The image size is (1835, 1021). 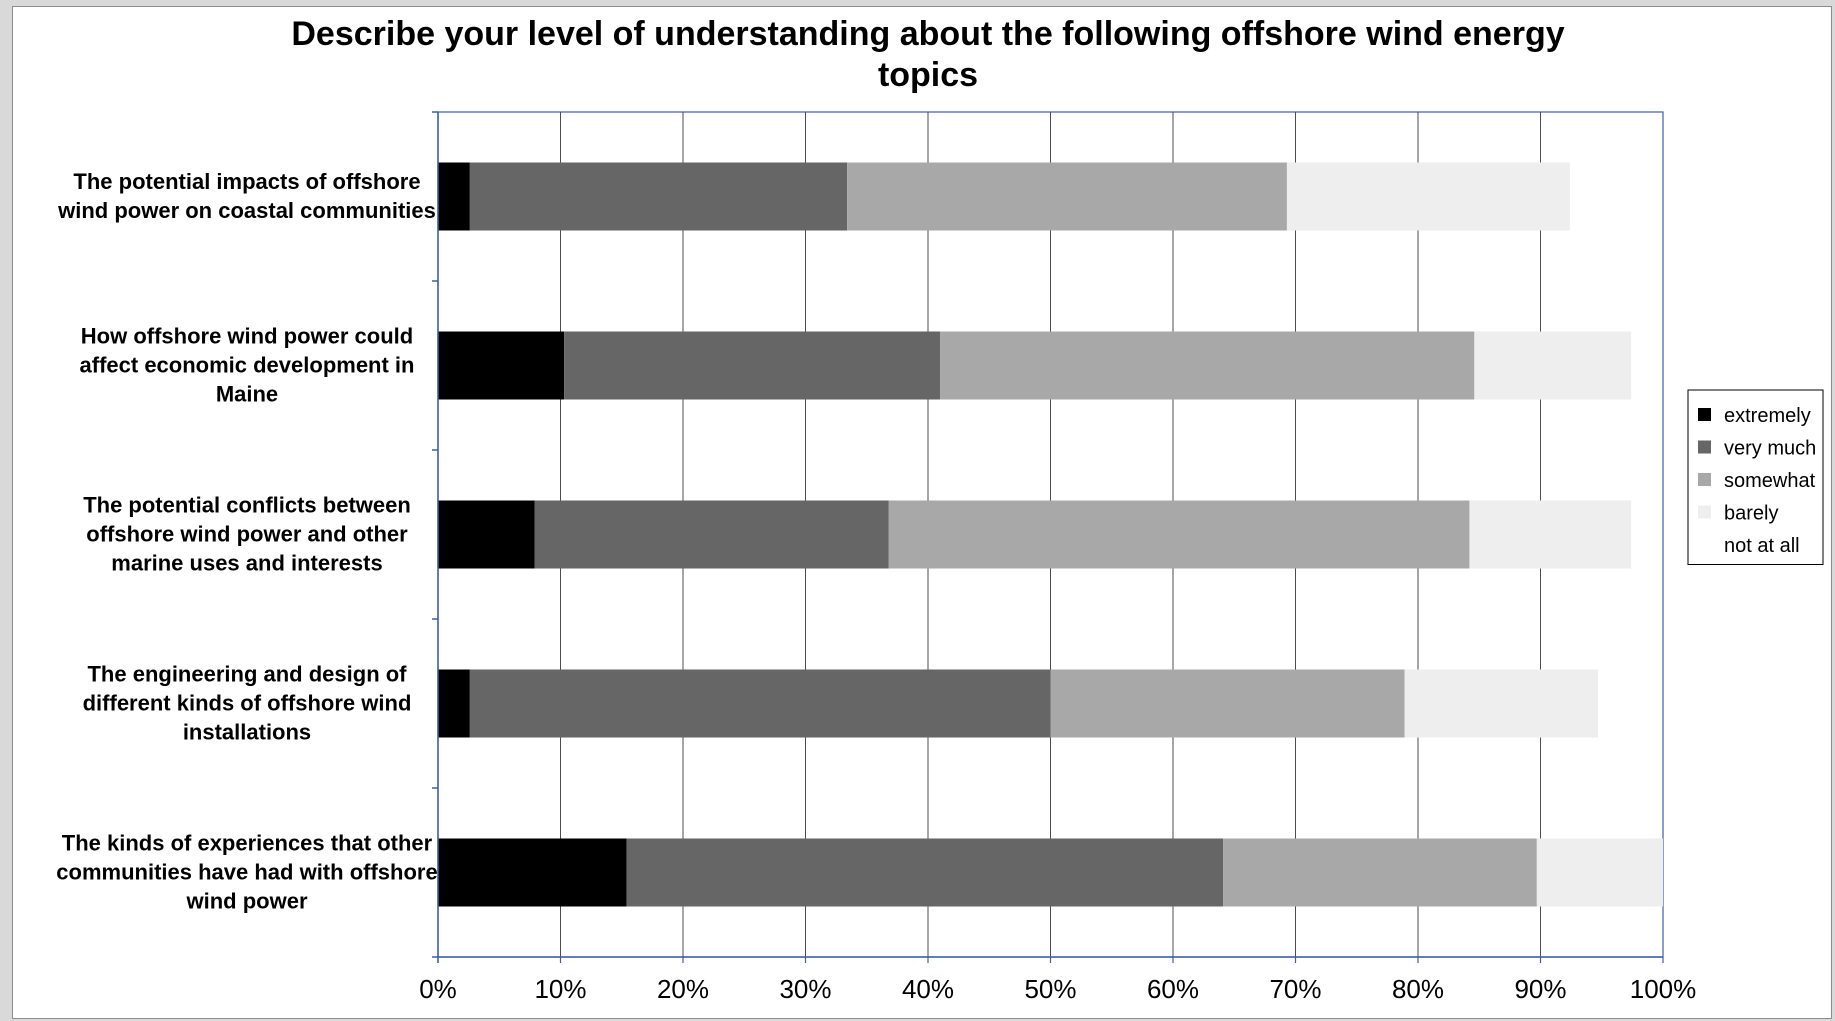 What do you see at coordinates (560, 989) in the screenshot?
I see `x-tick-label: 10%` at bounding box center [560, 989].